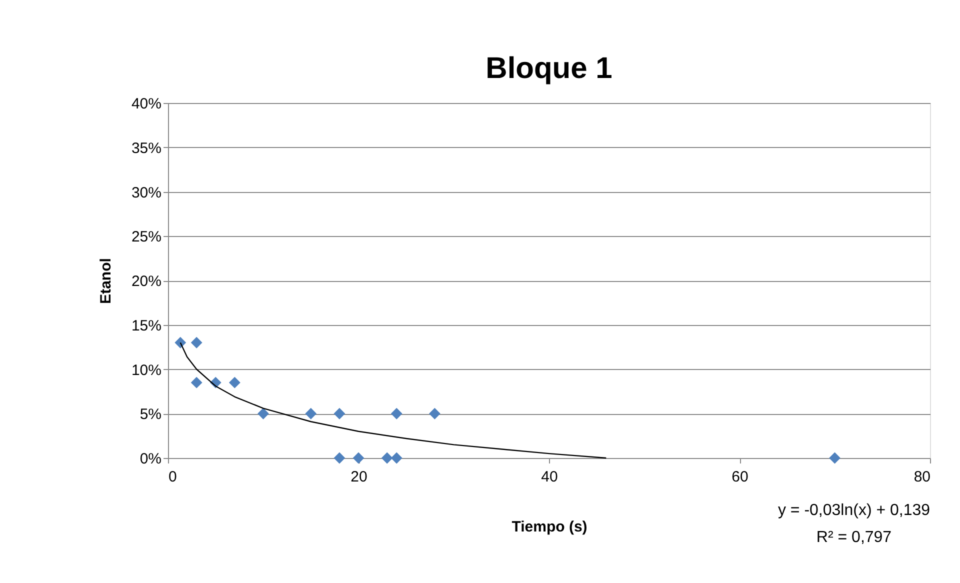 This screenshot has height=583, width=960. What do you see at coordinates (146, 370) in the screenshot?
I see `y-tick-label: 10%` at bounding box center [146, 370].